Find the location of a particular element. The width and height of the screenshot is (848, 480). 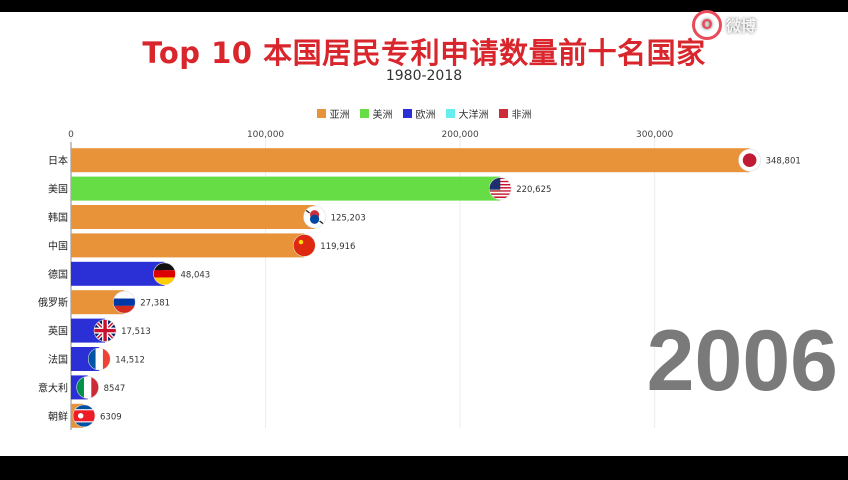

legend-item: 亚洲 is located at coordinates (333, 113).